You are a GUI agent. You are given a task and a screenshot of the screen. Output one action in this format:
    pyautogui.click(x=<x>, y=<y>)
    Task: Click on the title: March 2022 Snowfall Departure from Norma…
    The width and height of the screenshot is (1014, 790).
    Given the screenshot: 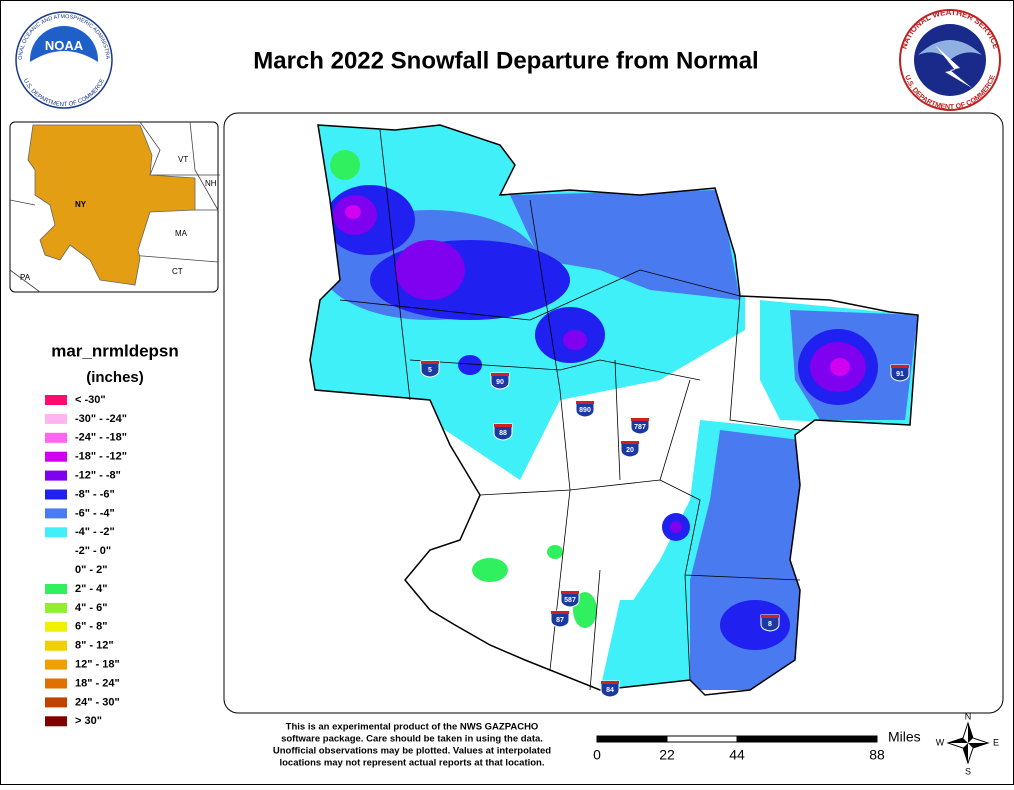 What is the action you would take?
    pyautogui.click(x=505, y=60)
    